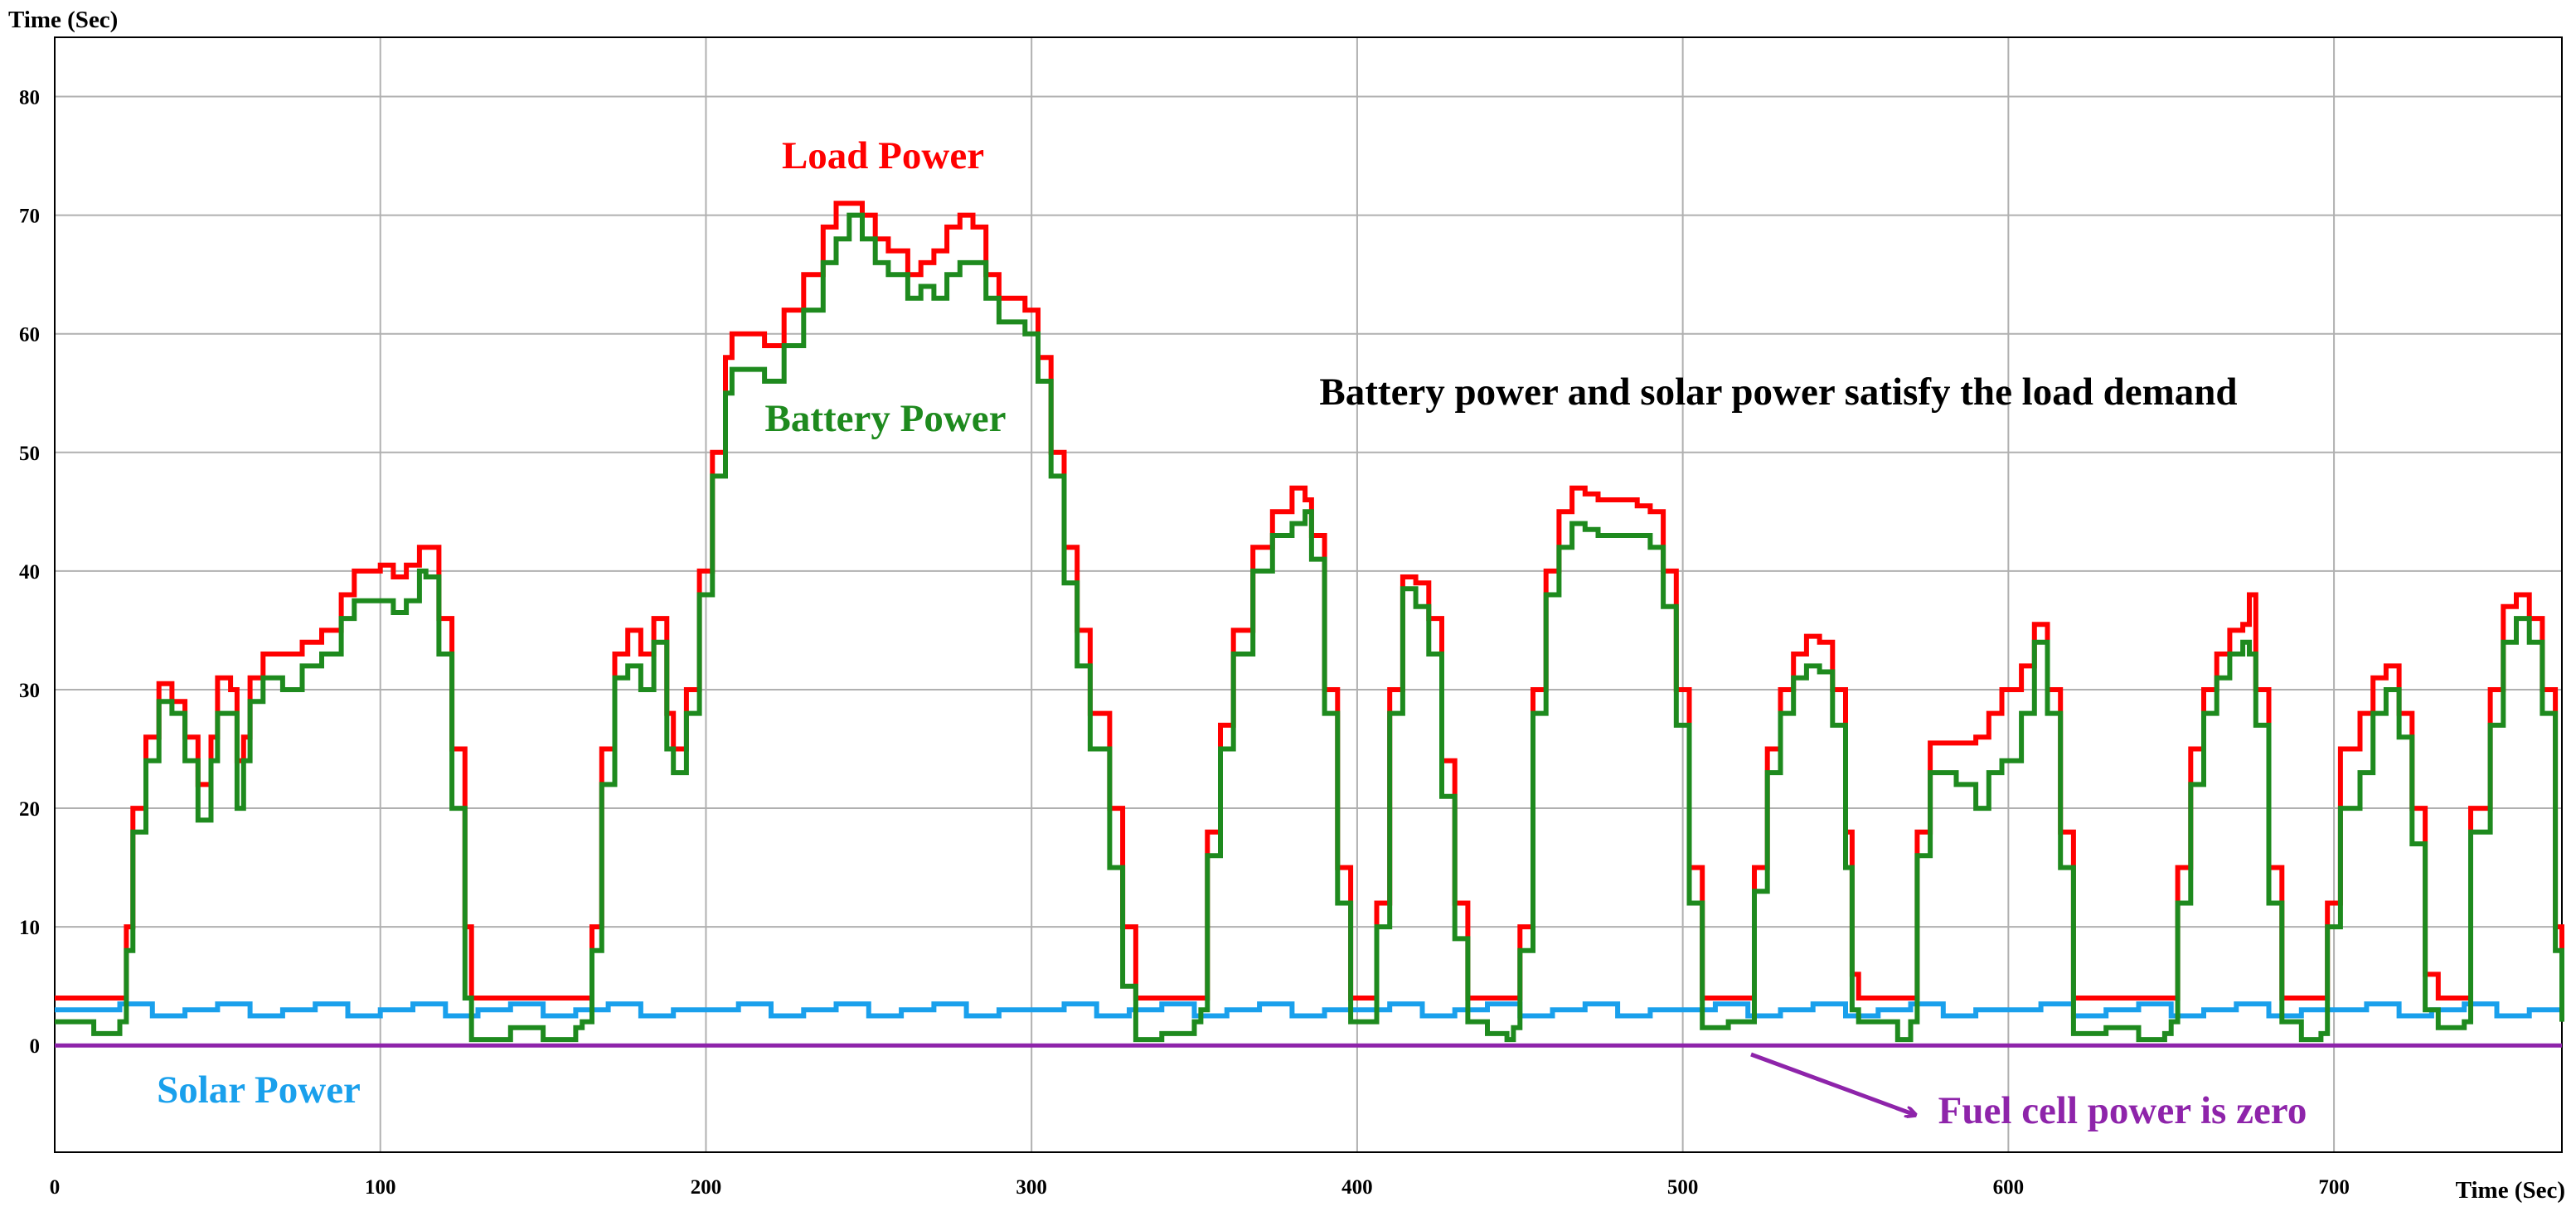 This screenshot has height=1221, width=2576. I want to click on x-tick-label: 700, so click(2334, 1187).